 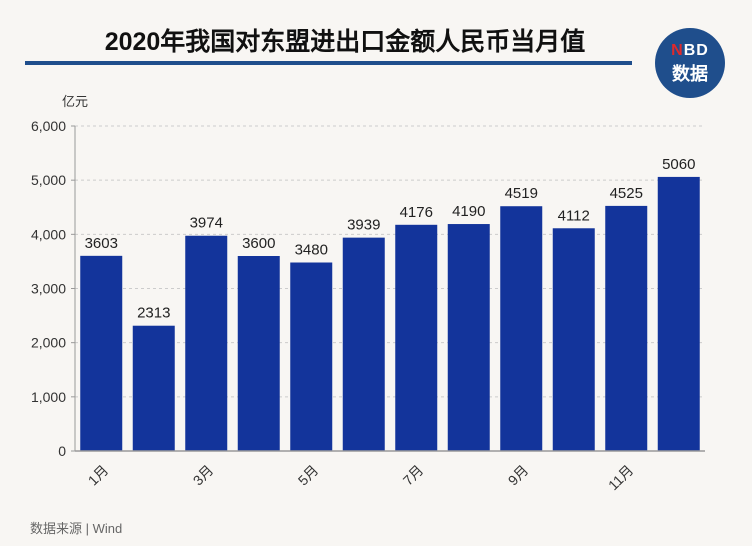 I want to click on title-divider, so click(x=328, y=63).